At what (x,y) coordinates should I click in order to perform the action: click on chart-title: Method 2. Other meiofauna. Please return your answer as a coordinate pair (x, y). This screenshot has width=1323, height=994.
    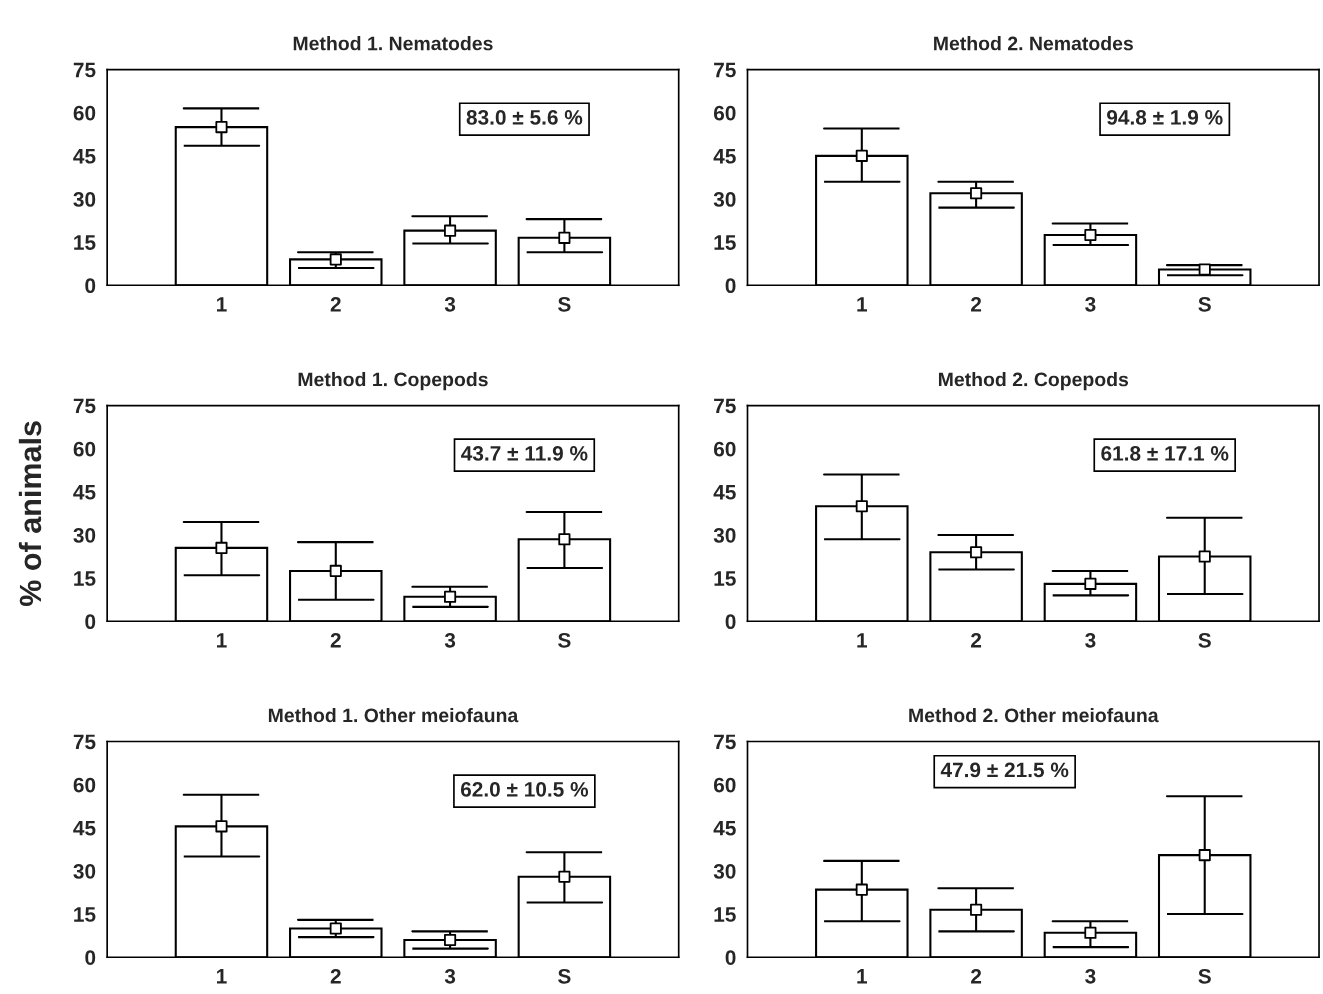
    Looking at the image, I should click on (1034, 715).